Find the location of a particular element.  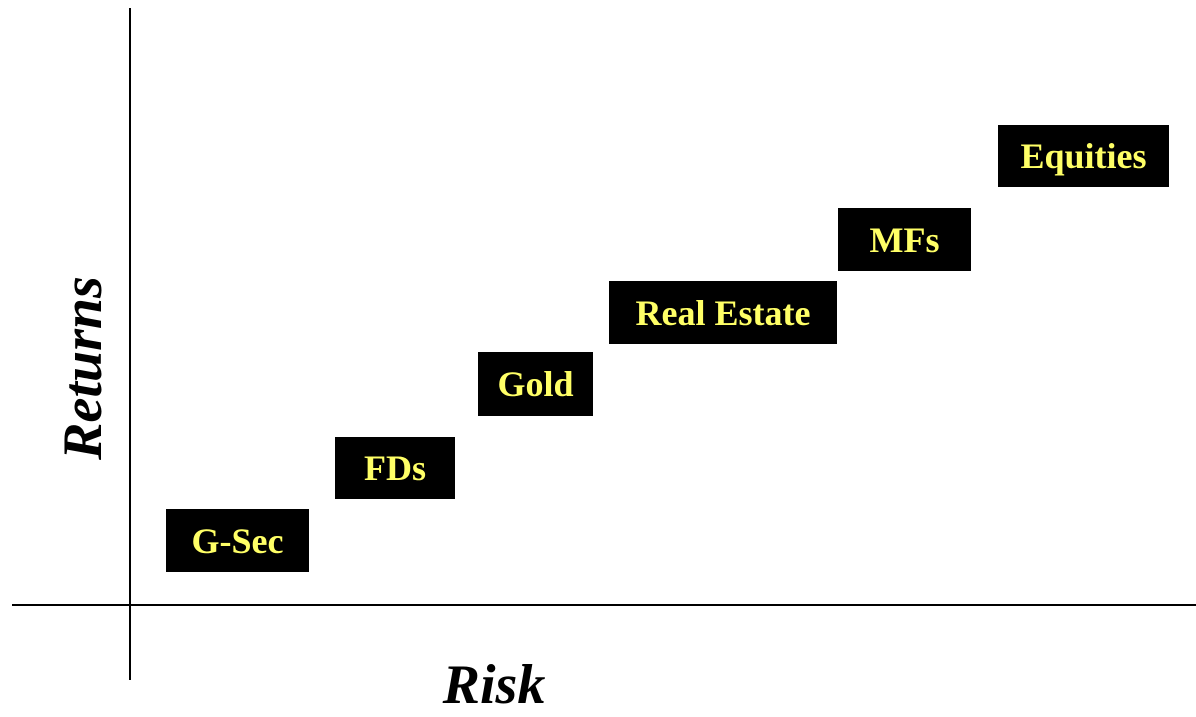

asset-label-equities: Equities is located at coordinates (1083, 156).